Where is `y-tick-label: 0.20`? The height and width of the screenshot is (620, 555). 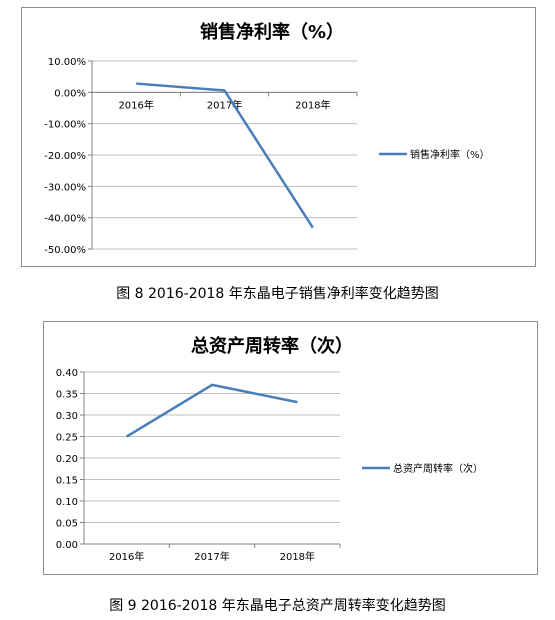
y-tick-label: 0.20 is located at coordinates (67, 459).